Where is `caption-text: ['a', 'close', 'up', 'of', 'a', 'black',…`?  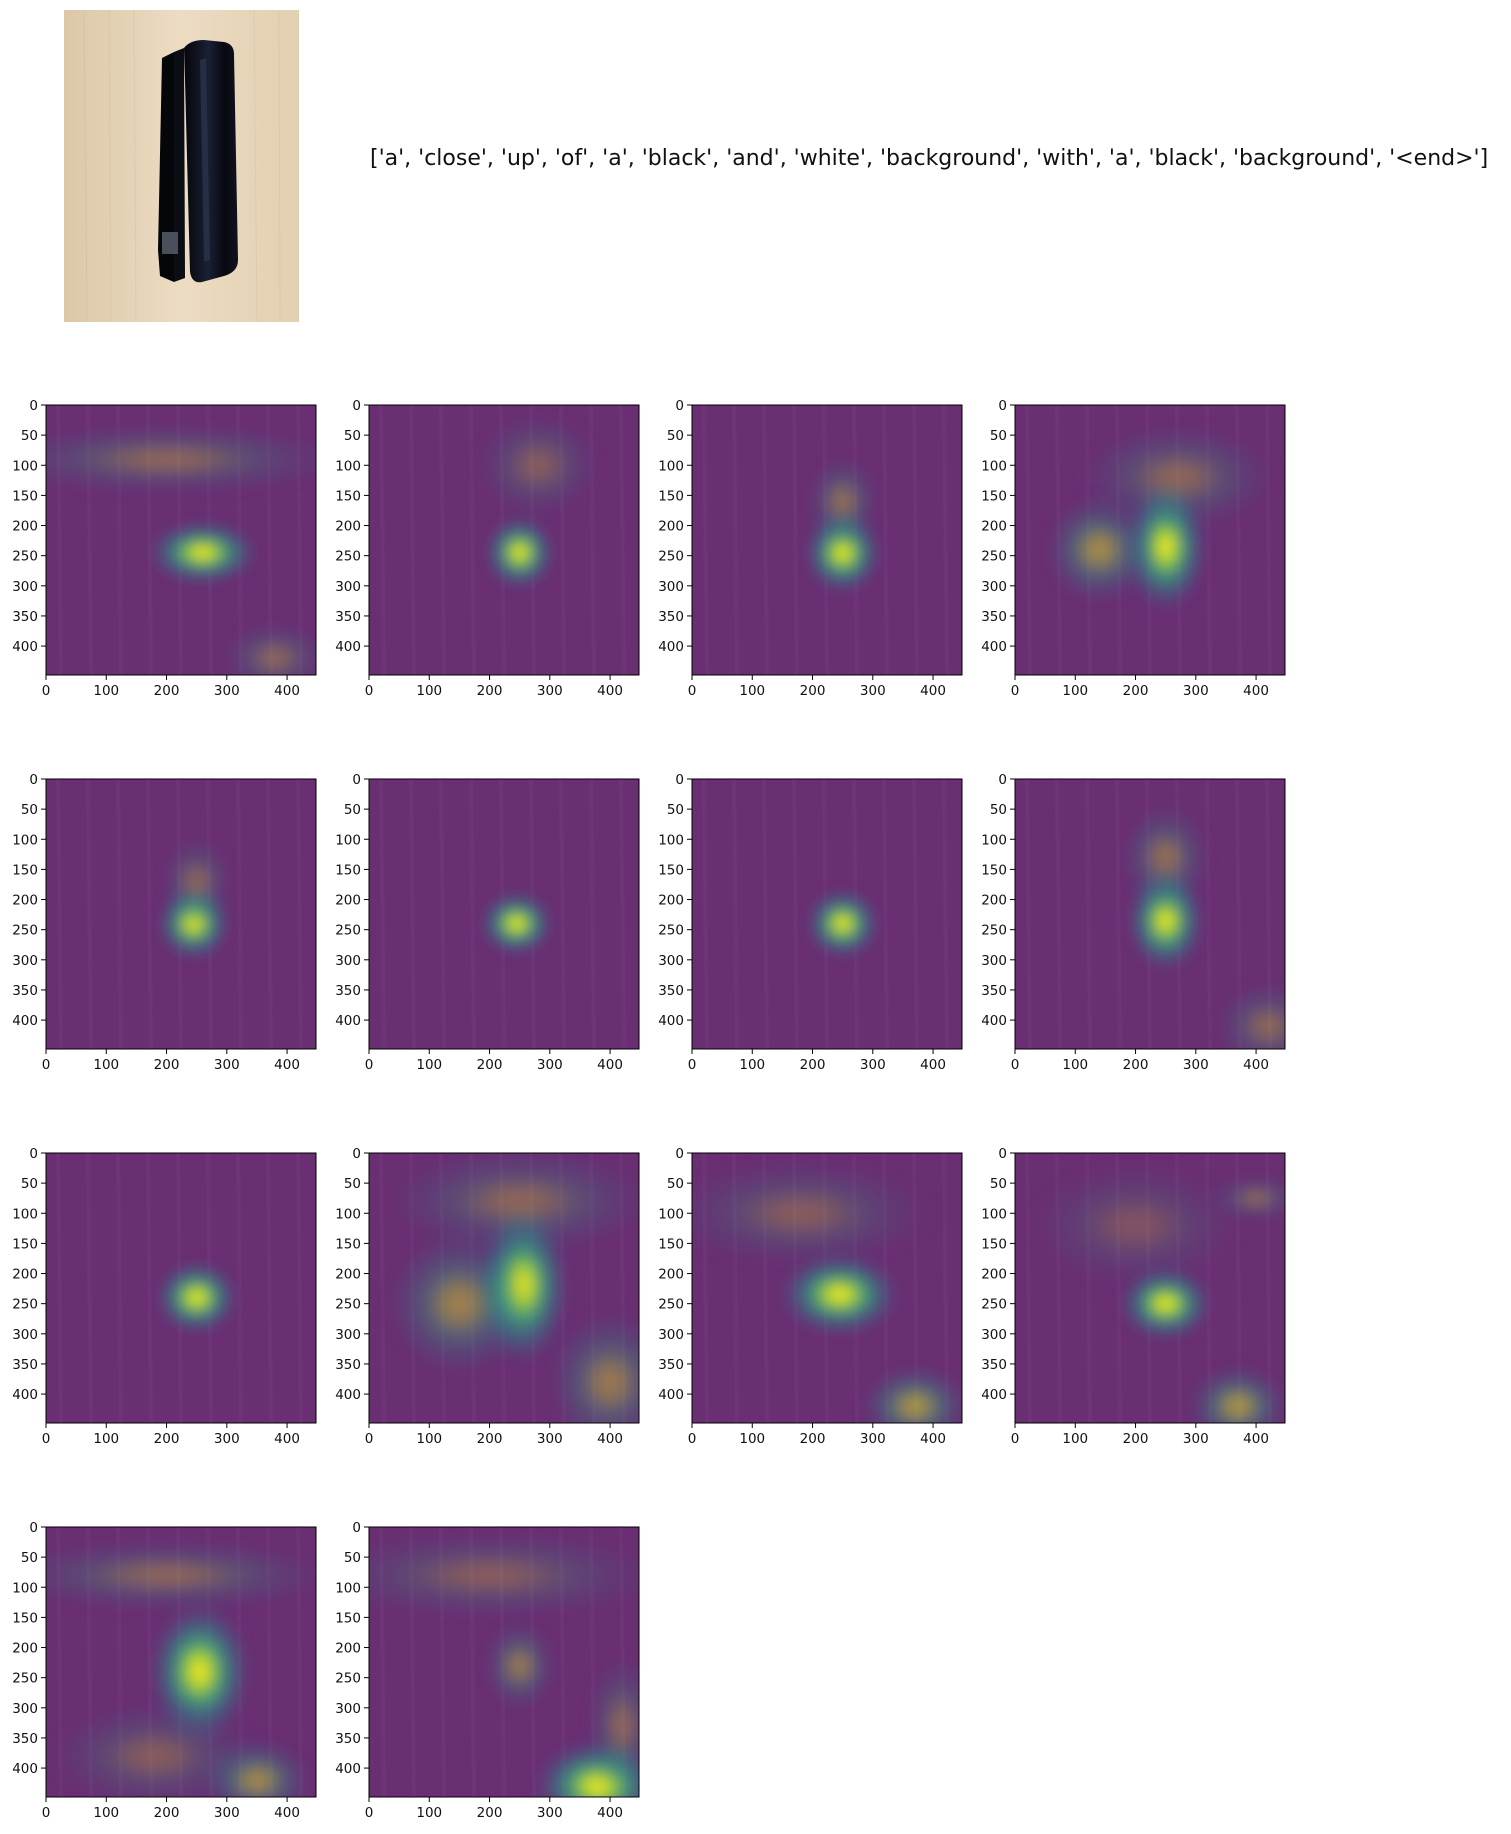
caption-text: ['a', 'close', 'up', 'of', 'a', 'black',… is located at coordinates (929, 158).